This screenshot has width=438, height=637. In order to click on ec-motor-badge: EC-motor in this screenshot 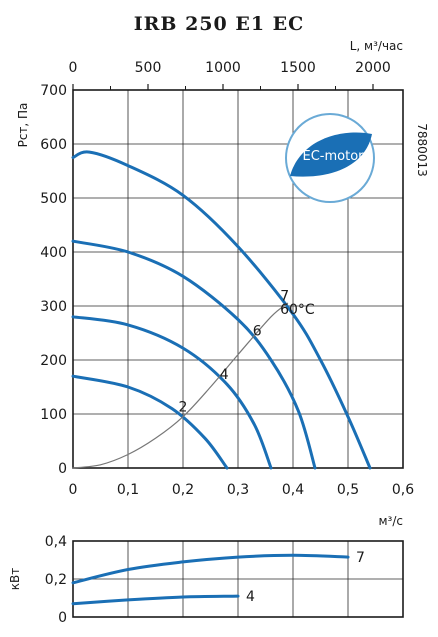, I will do `click(330, 158)`.